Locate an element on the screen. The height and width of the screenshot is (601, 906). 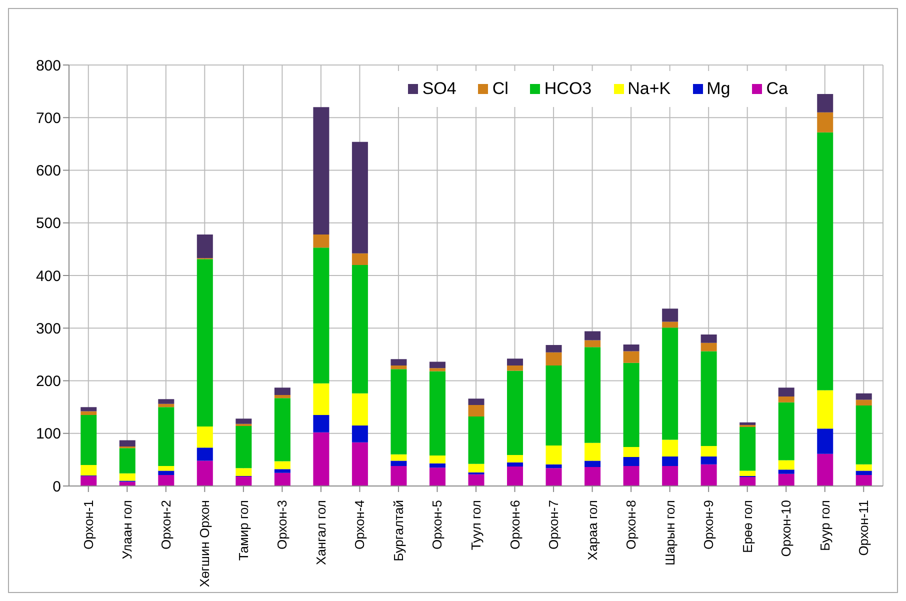
x-tick-label: Орхон-7 is located at coordinates (554, 525).